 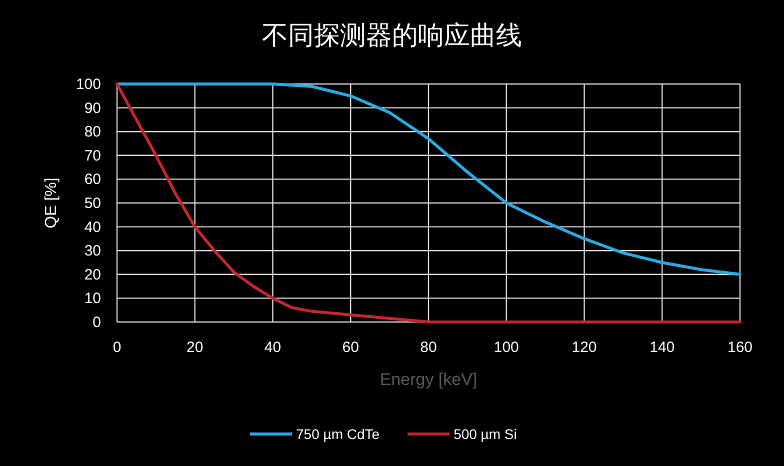 What do you see at coordinates (92, 203) in the screenshot?
I see `y-tick-label: 50` at bounding box center [92, 203].